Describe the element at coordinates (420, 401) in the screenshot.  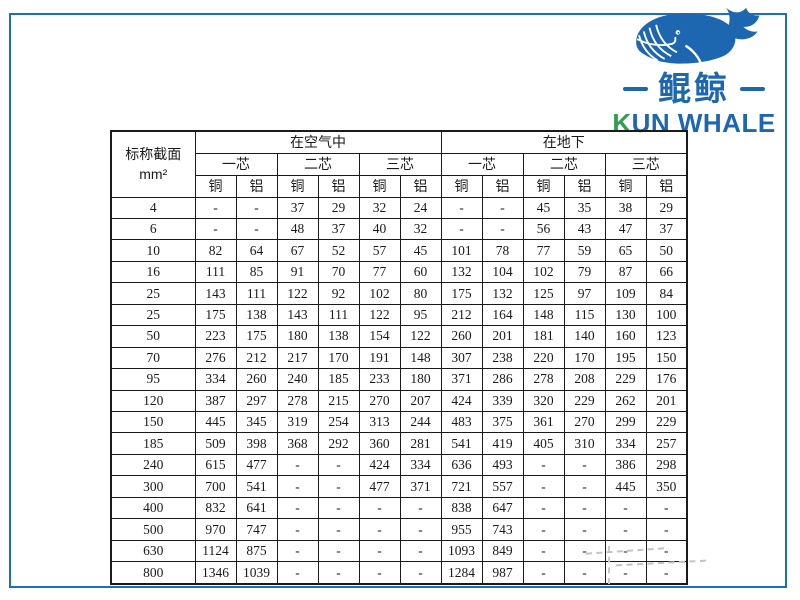
I see `value-cell: 207` at that location.